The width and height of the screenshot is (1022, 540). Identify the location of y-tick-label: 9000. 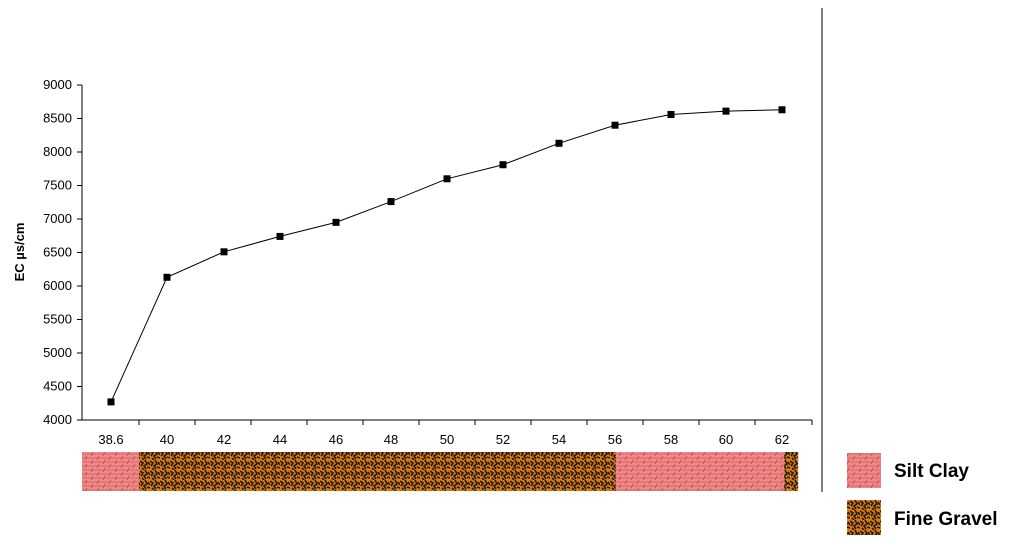
(57, 84).